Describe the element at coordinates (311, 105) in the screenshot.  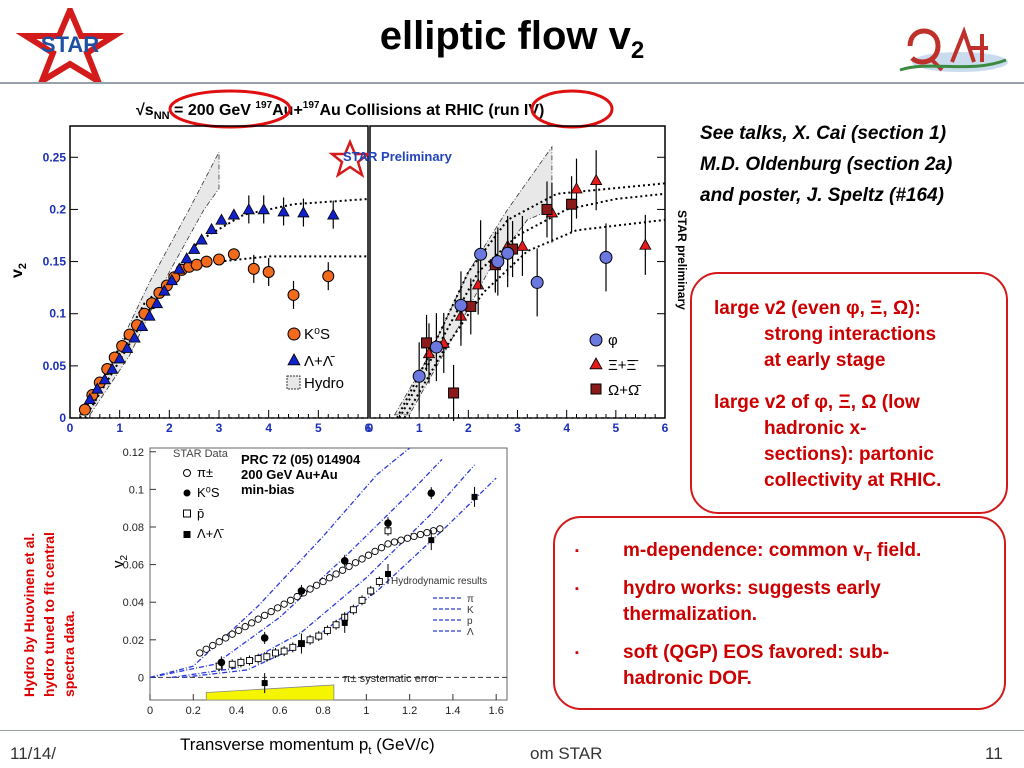
I see `header-part: 197` at that location.